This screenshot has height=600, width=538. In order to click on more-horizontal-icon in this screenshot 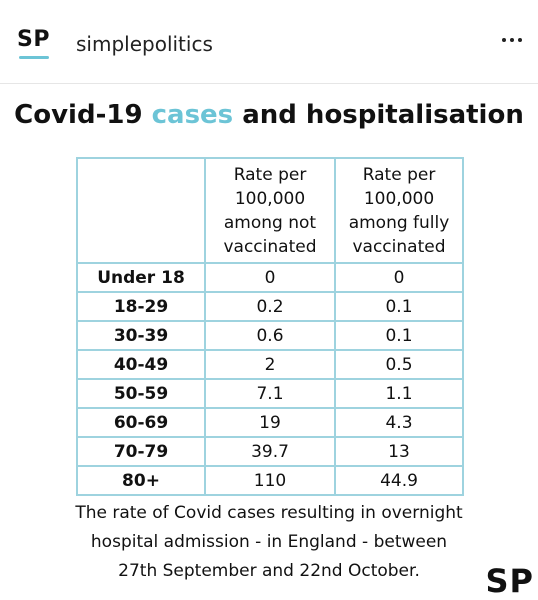, I will do `click(512, 40)`.